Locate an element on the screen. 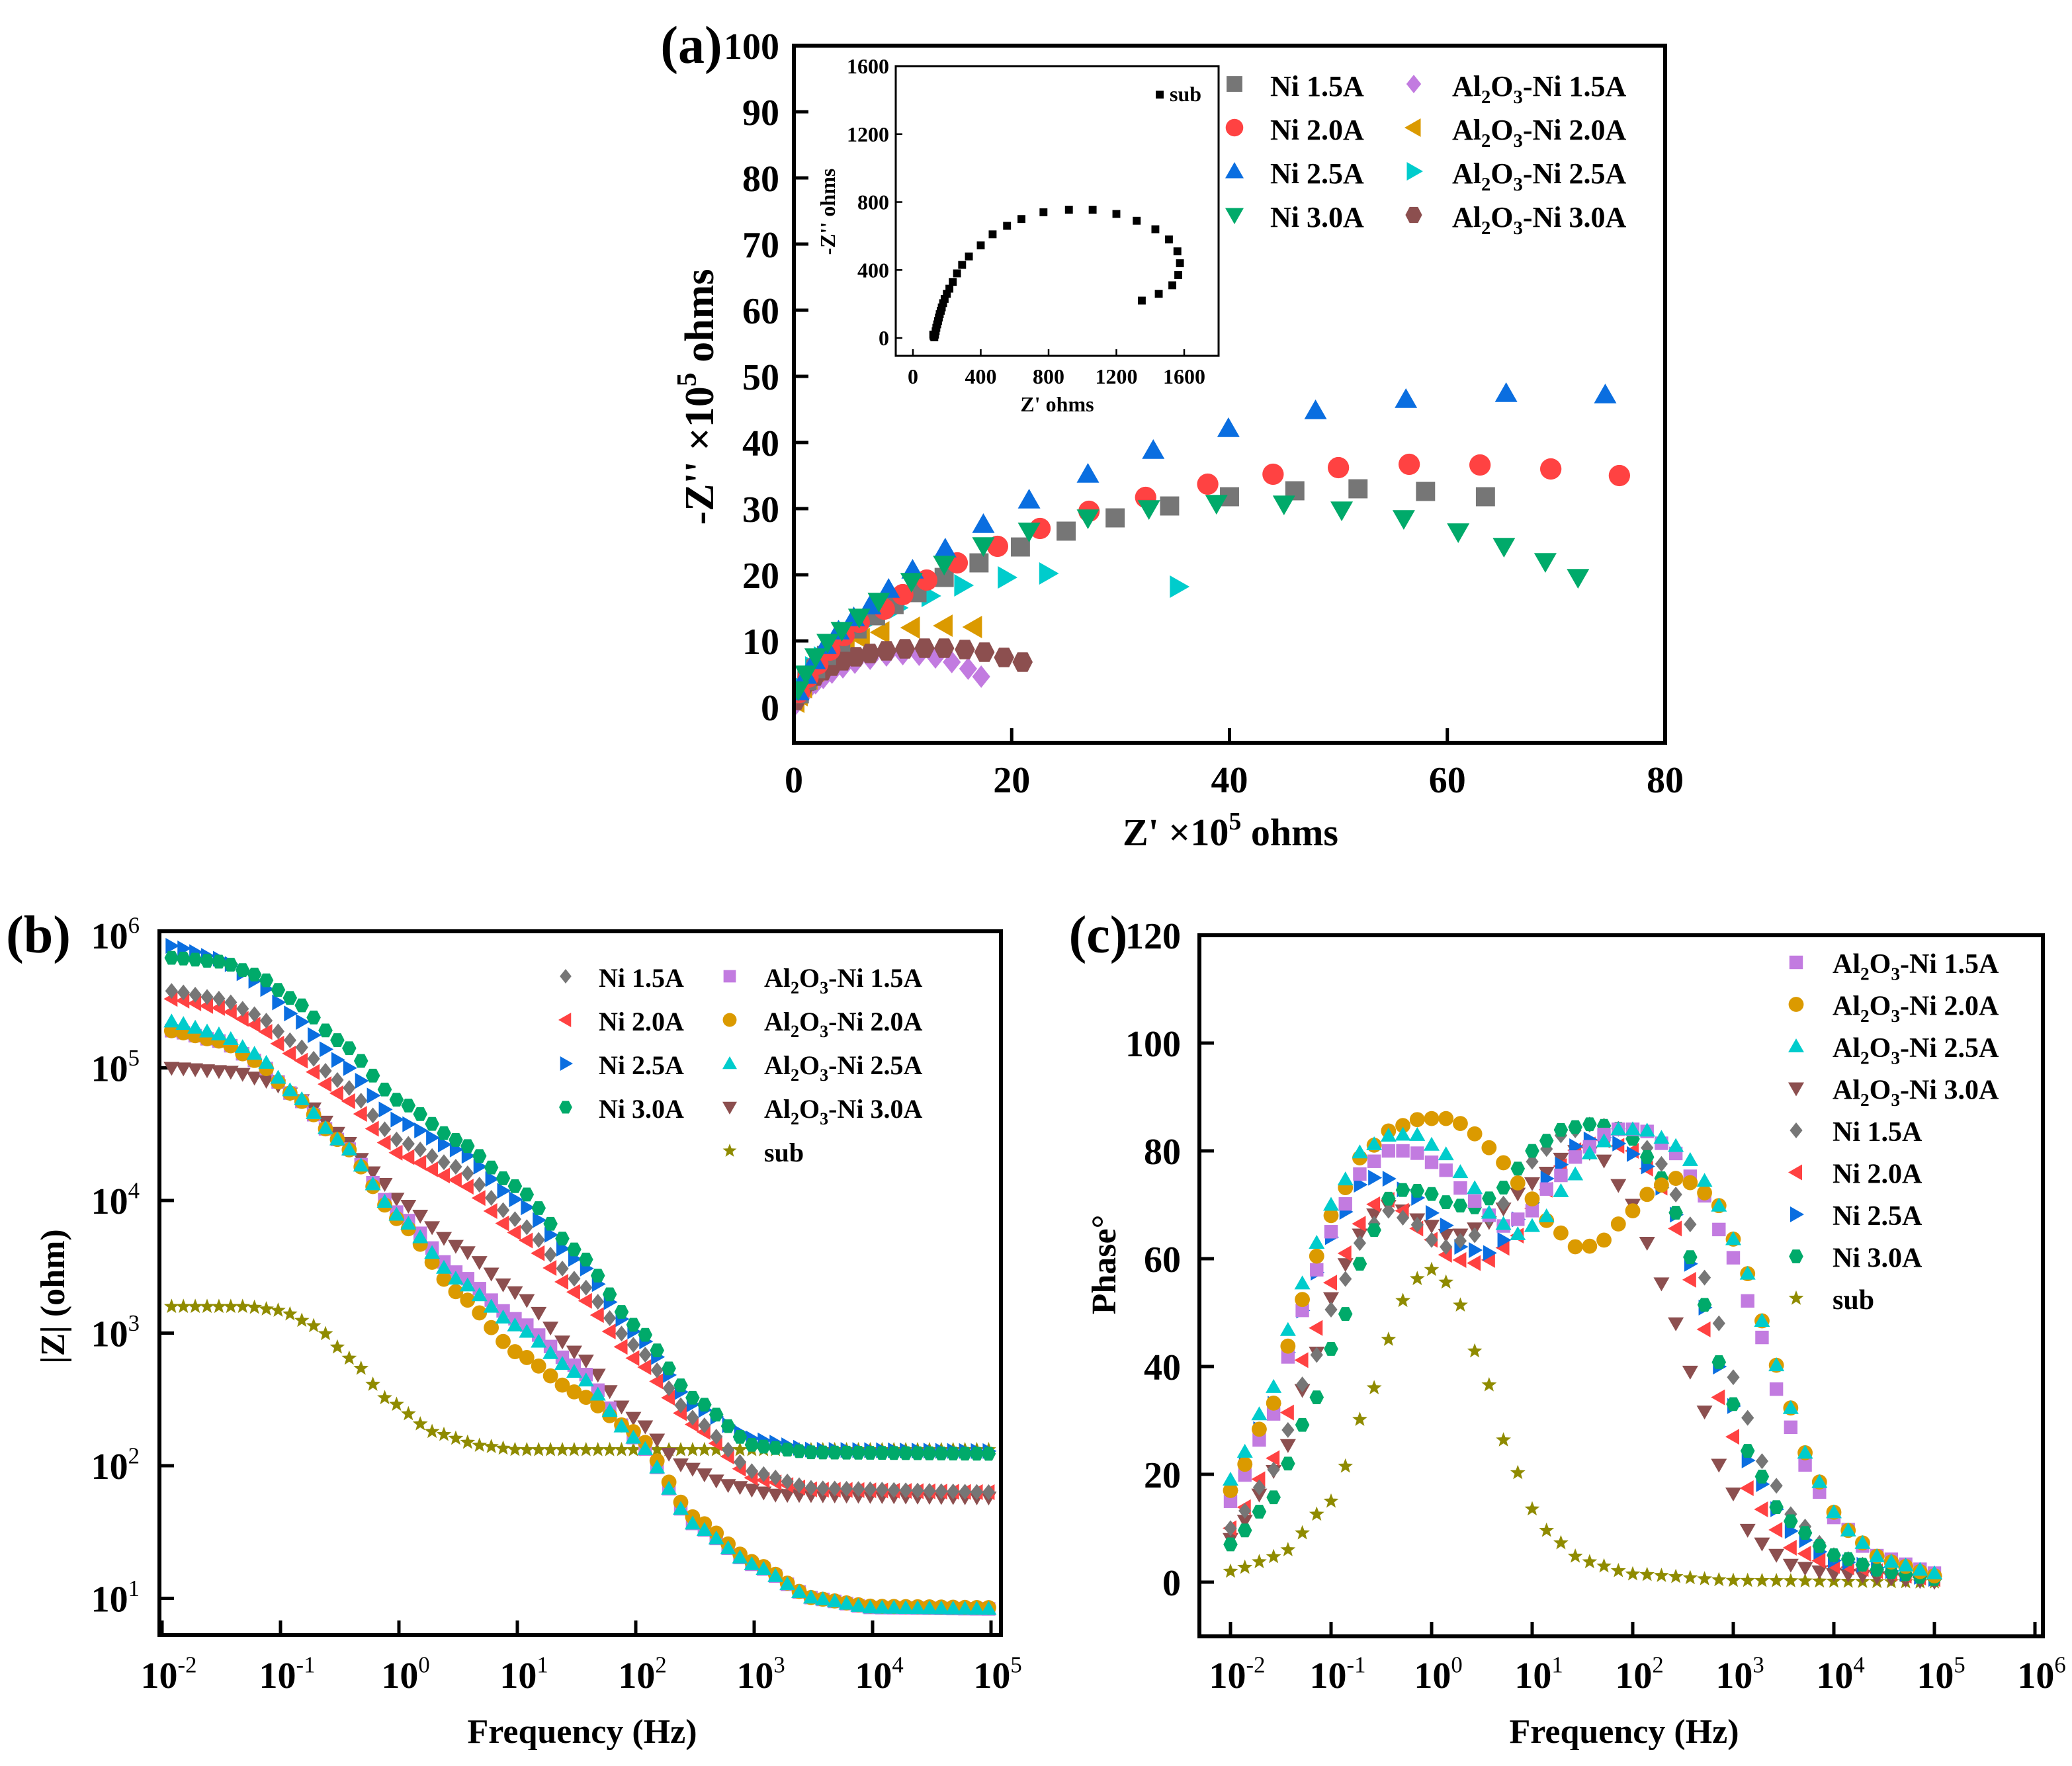  x-tick-label-b: 100 is located at coordinates (405, 1675).